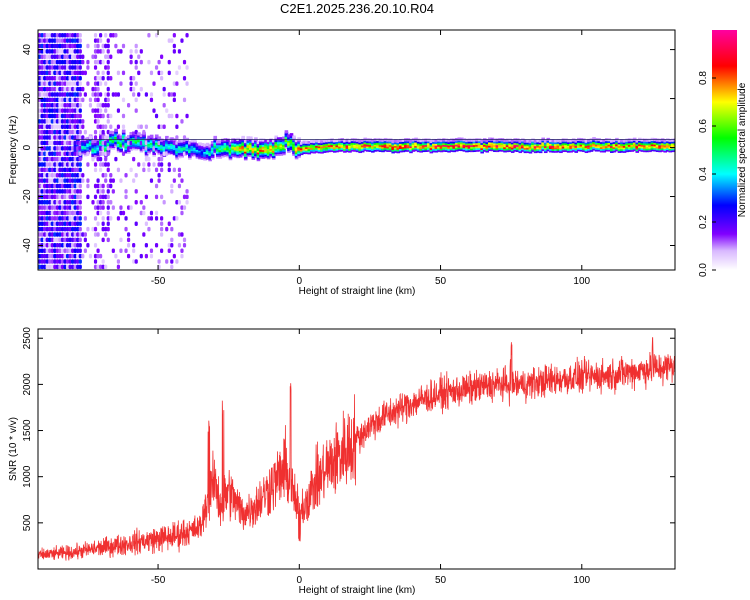 This screenshot has width=750, height=600. I want to click on heatmap-y-tick-label: 0, so click(27, 147).